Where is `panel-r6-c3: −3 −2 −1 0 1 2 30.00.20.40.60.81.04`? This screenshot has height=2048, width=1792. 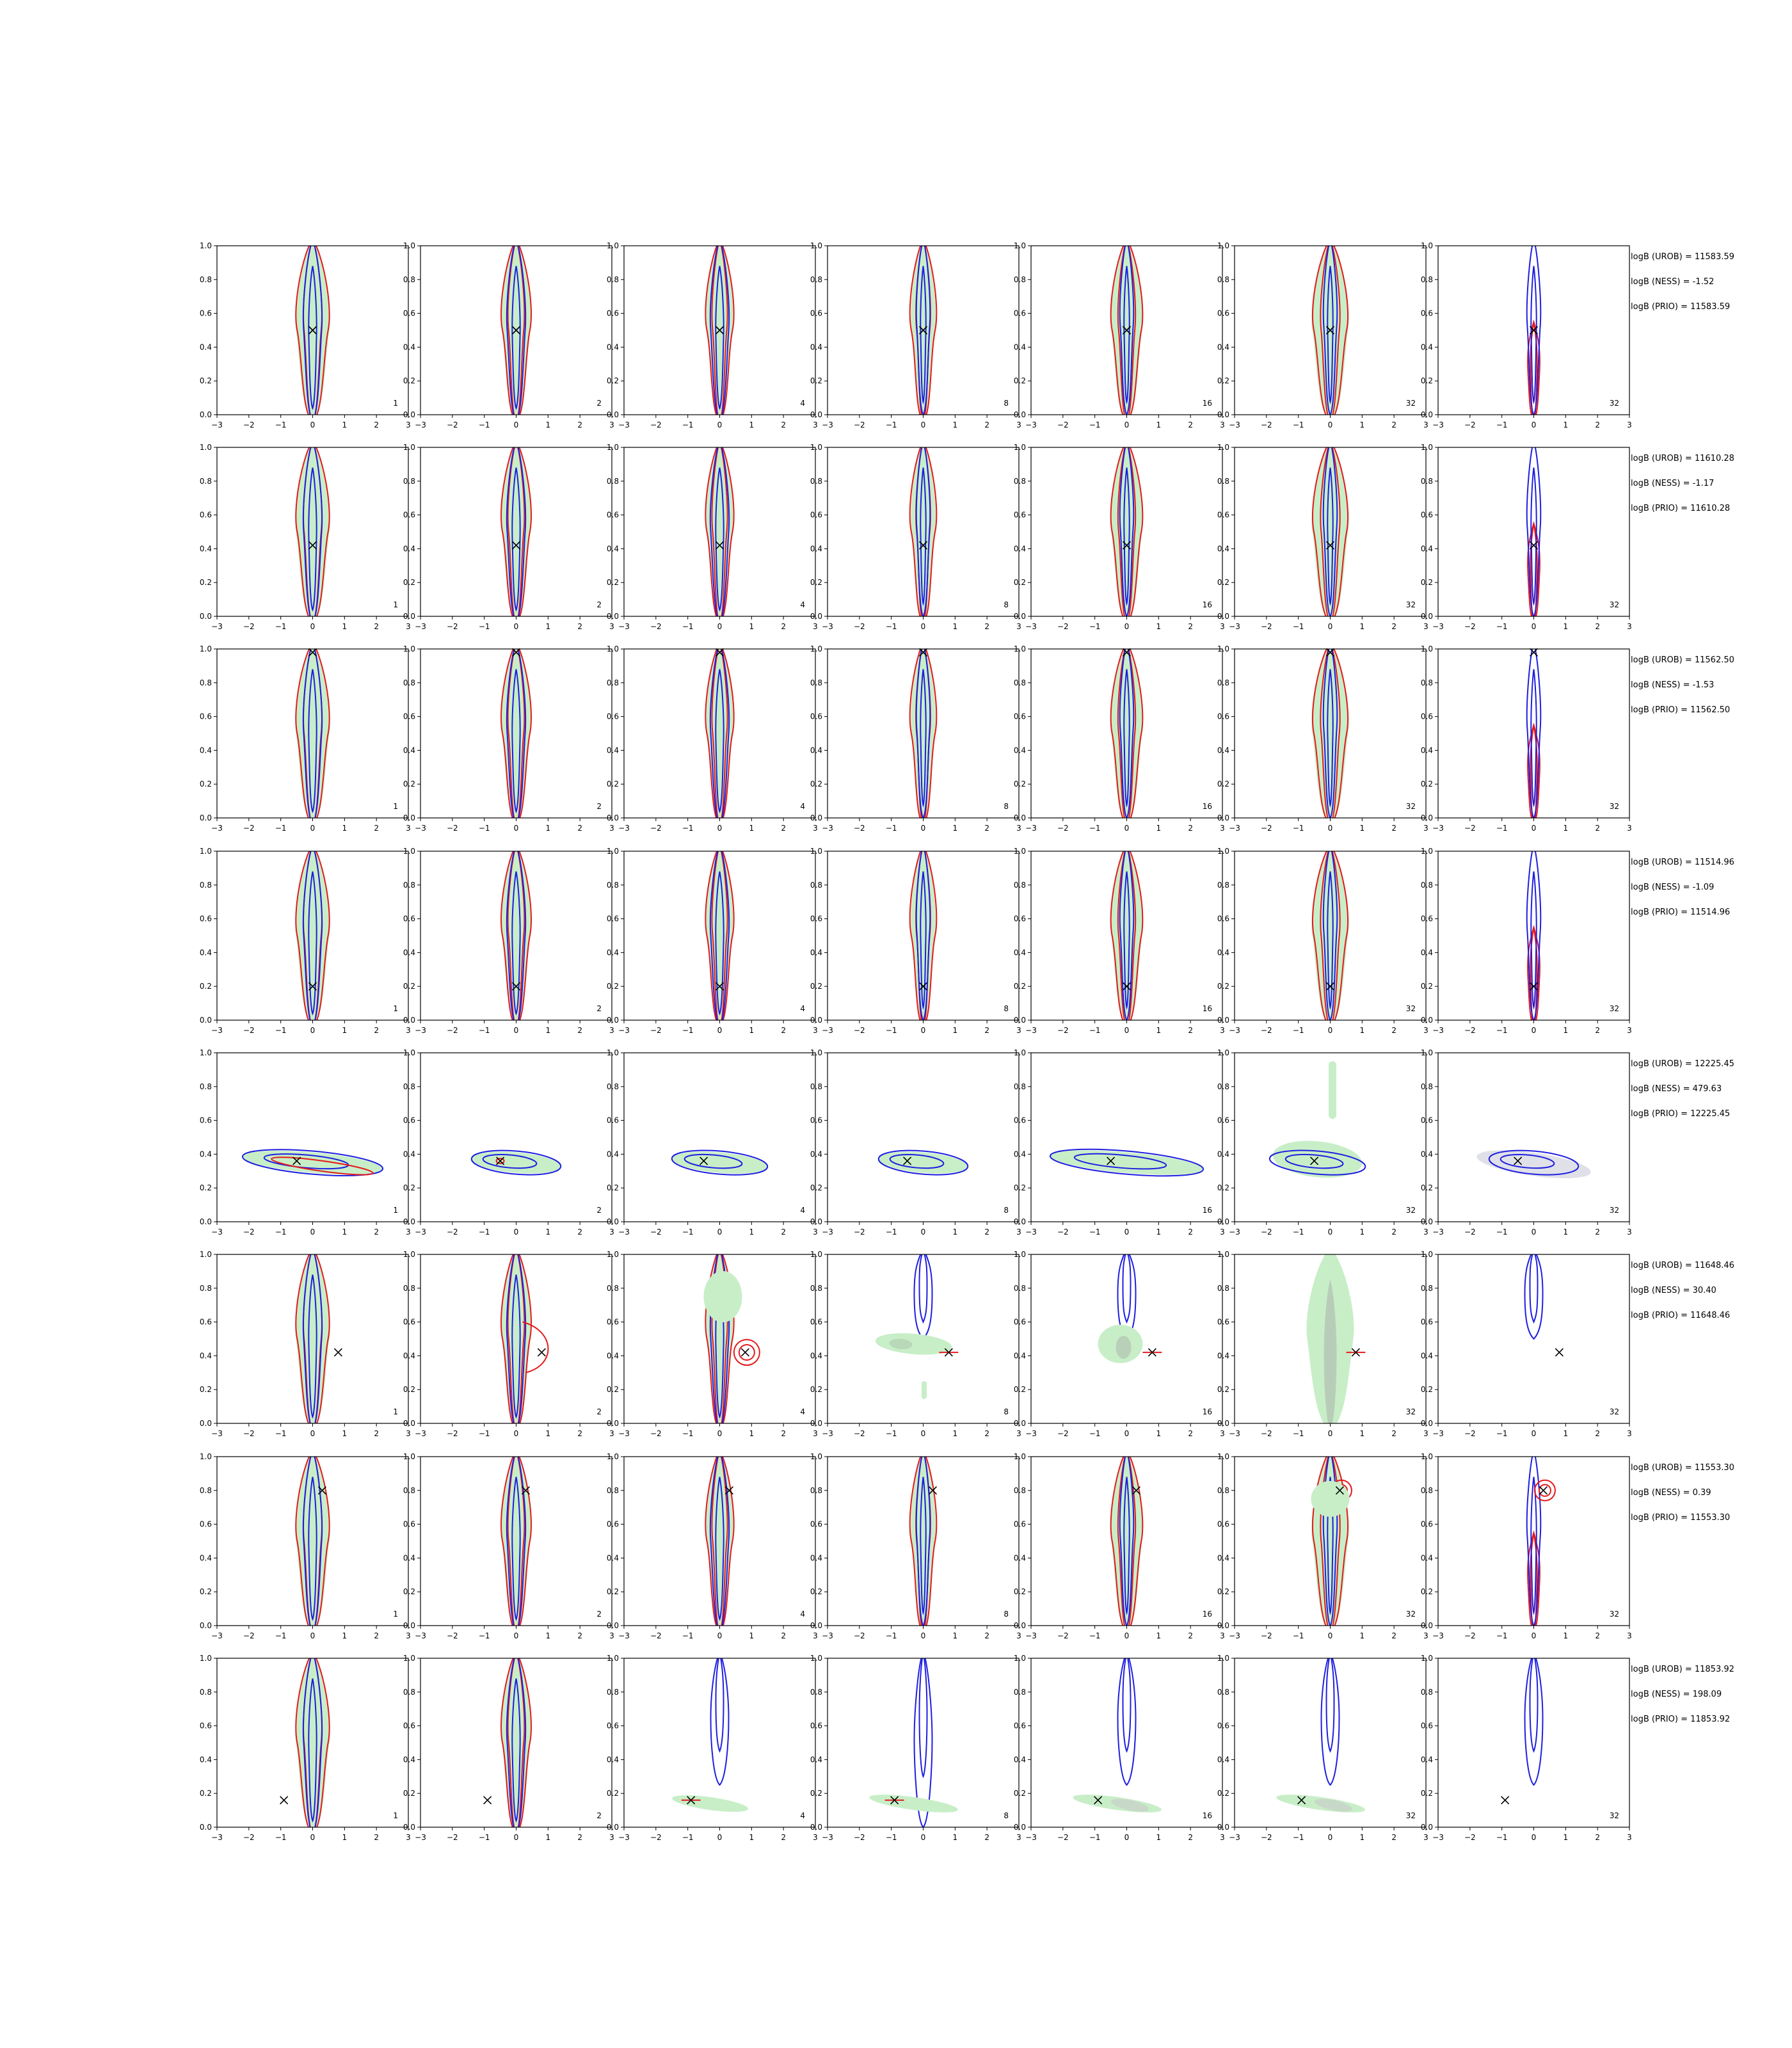 panel-r6-c3: −3 −2 −1 0 1 2 30.00.20.40.60.81.04 is located at coordinates (712, 1344).